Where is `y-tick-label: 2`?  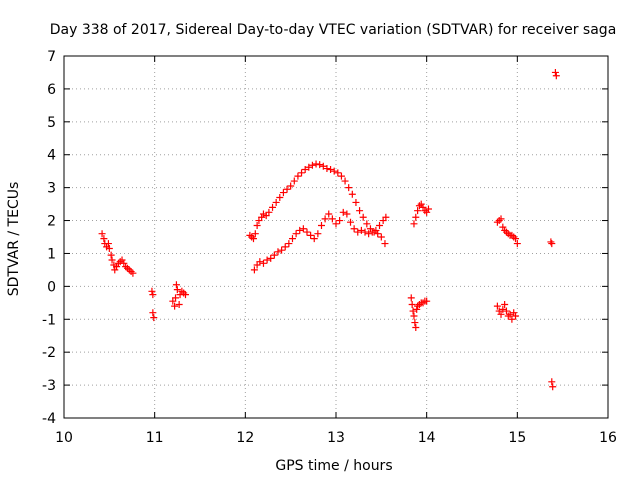 y-tick-label: 2 is located at coordinates (51, 222).